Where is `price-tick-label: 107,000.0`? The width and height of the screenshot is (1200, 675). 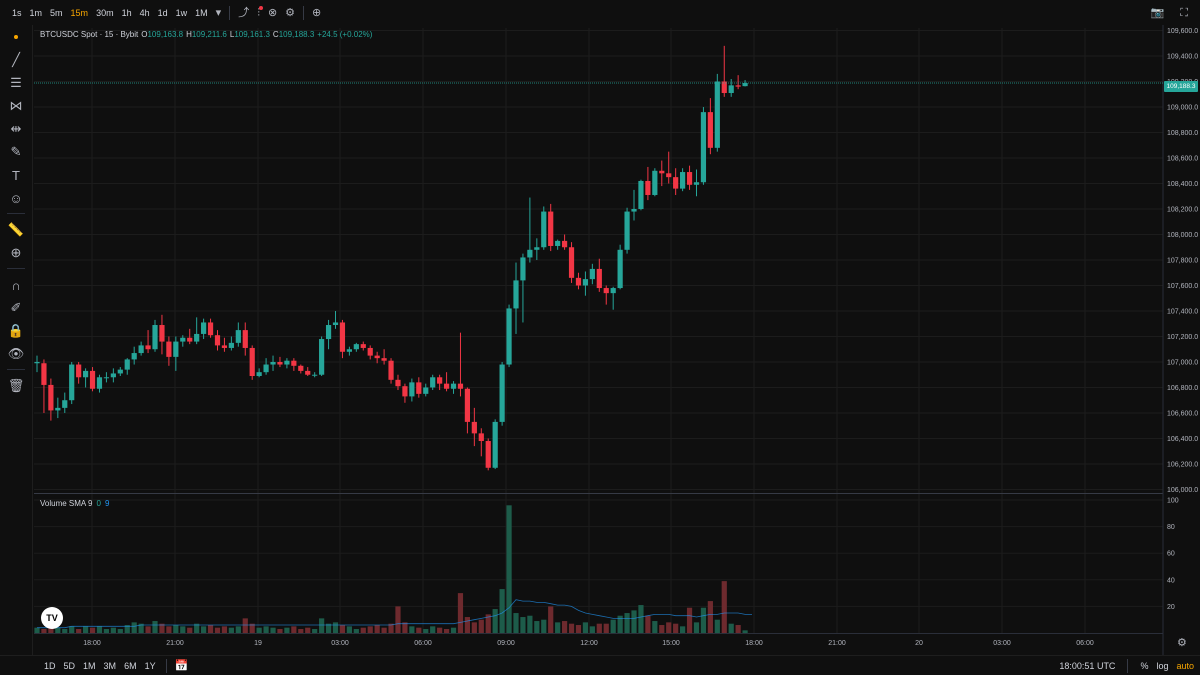 price-tick-label: 107,000.0 is located at coordinates (1182, 362).